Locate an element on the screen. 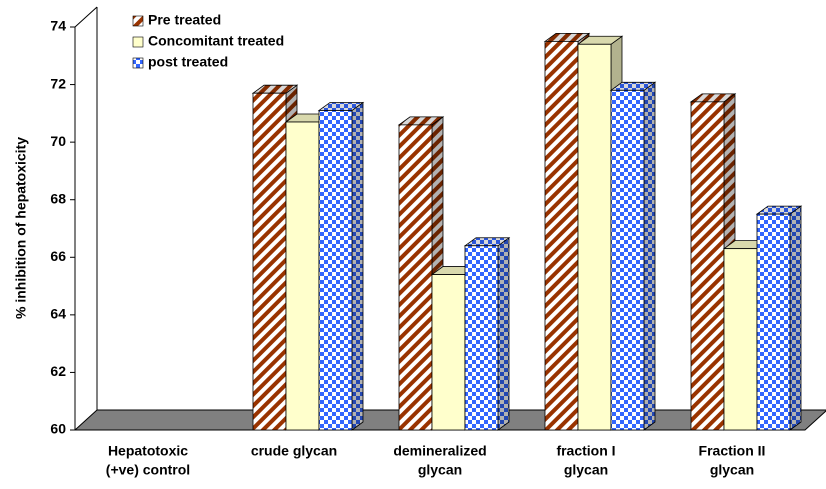 The width and height of the screenshot is (826, 489). wall-top-edge is located at coordinates (86, 17).